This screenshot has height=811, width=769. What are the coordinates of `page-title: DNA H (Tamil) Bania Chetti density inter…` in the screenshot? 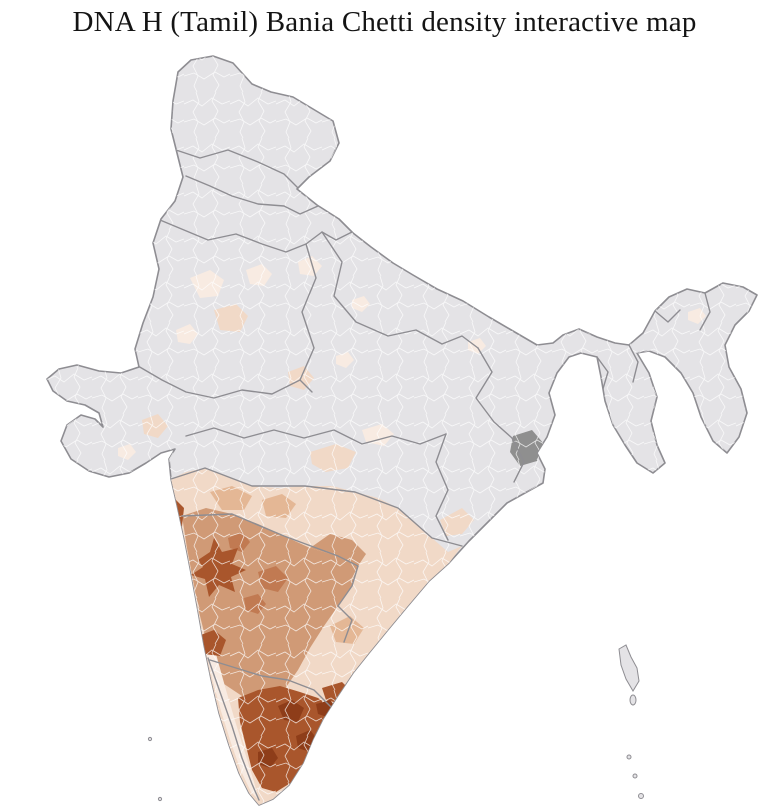 It's located at (384, 22).